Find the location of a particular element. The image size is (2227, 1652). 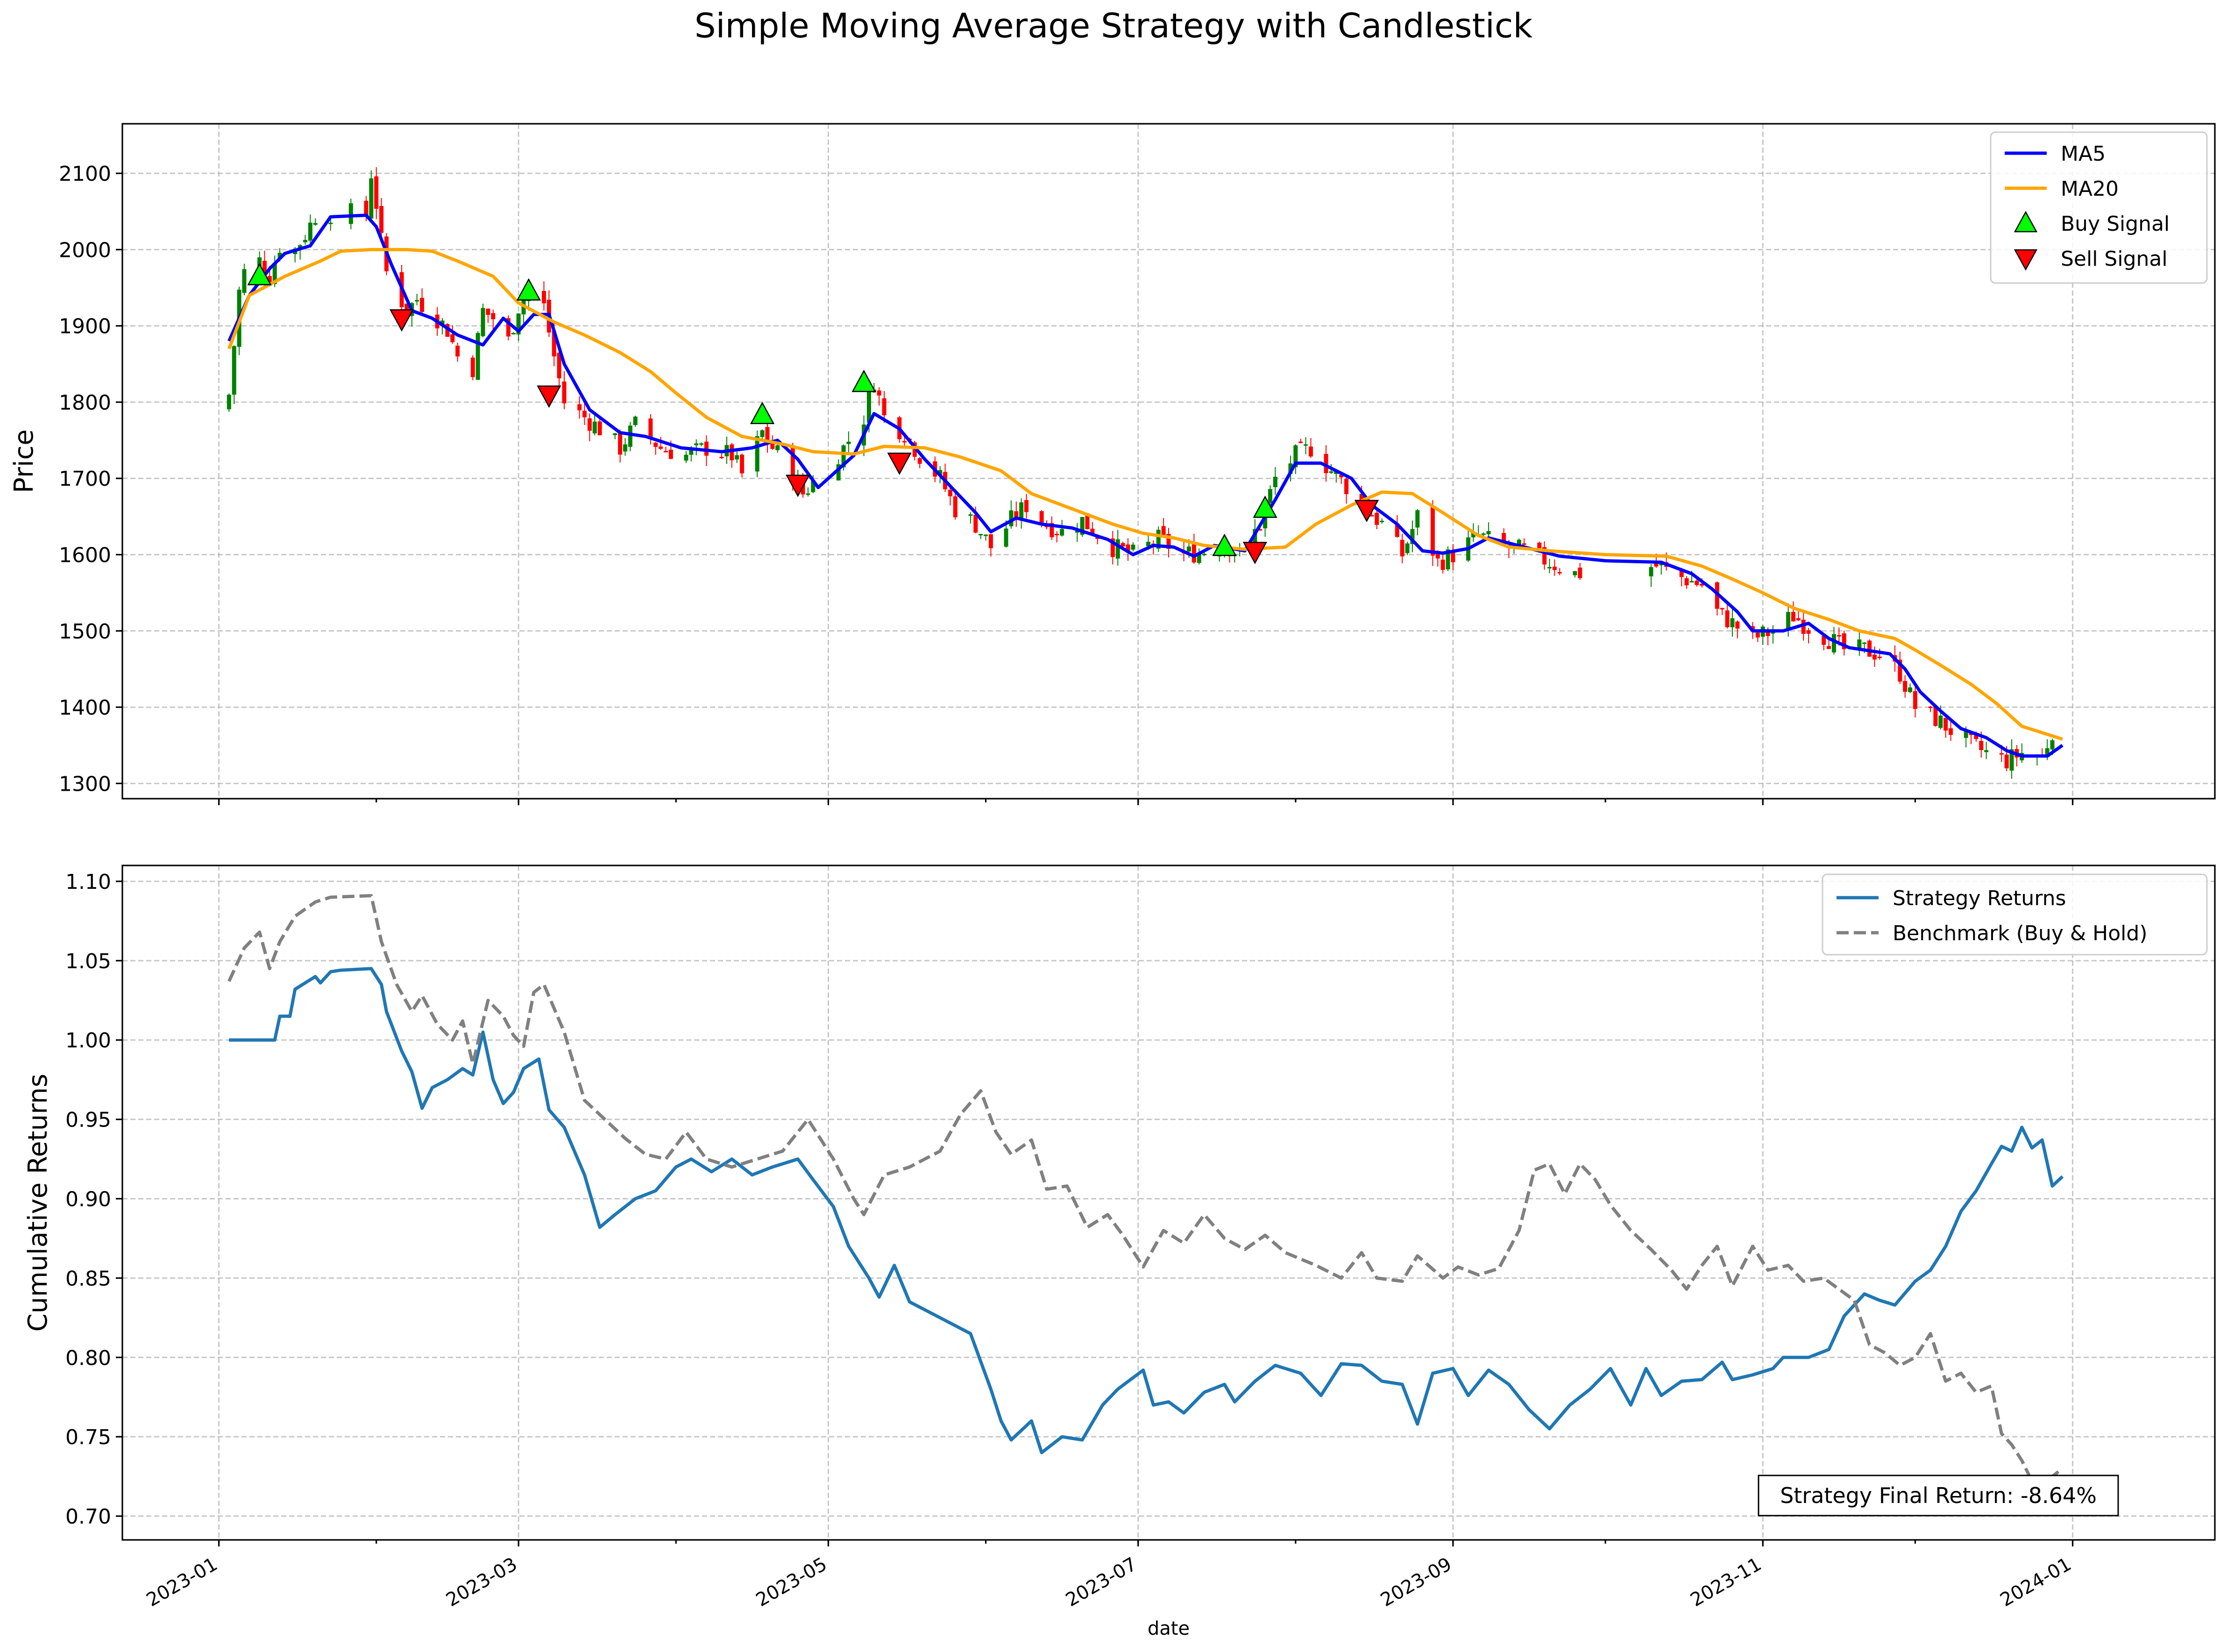

y-tick-label: 0.80 is located at coordinates (88, 1358).